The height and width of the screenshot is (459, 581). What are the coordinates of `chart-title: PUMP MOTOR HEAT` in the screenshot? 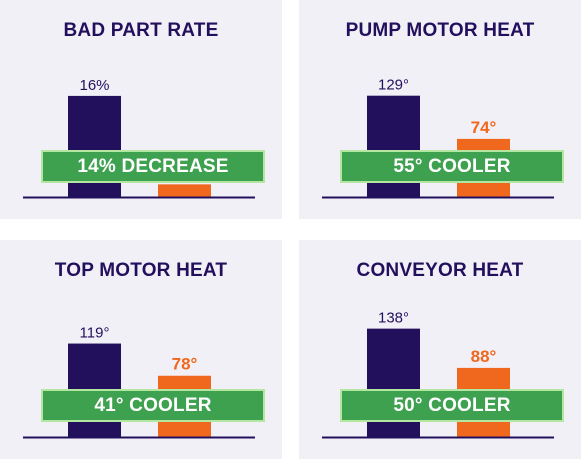 It's located at (440, 30).